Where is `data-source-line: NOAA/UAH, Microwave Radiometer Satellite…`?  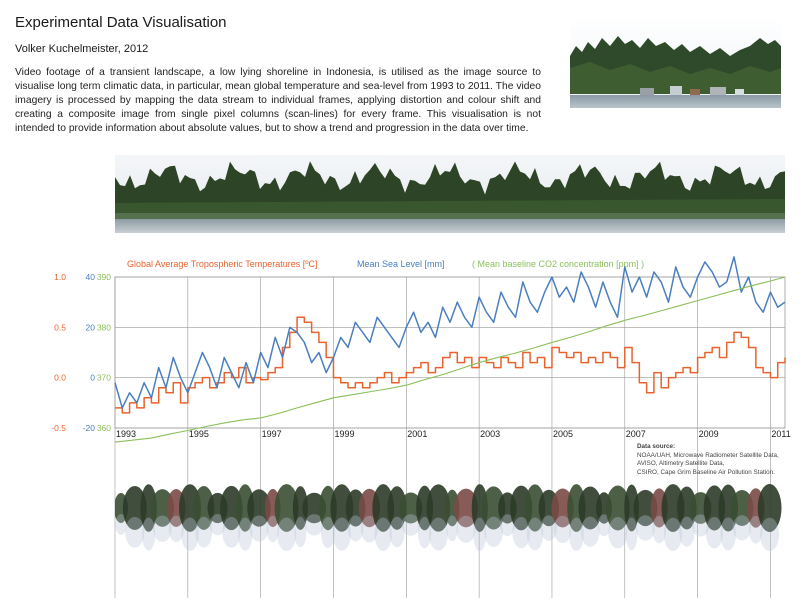 data-source-line: NOAA/UAH, Microwave Radiometer Satellite… is located at coordinates (708, 455).